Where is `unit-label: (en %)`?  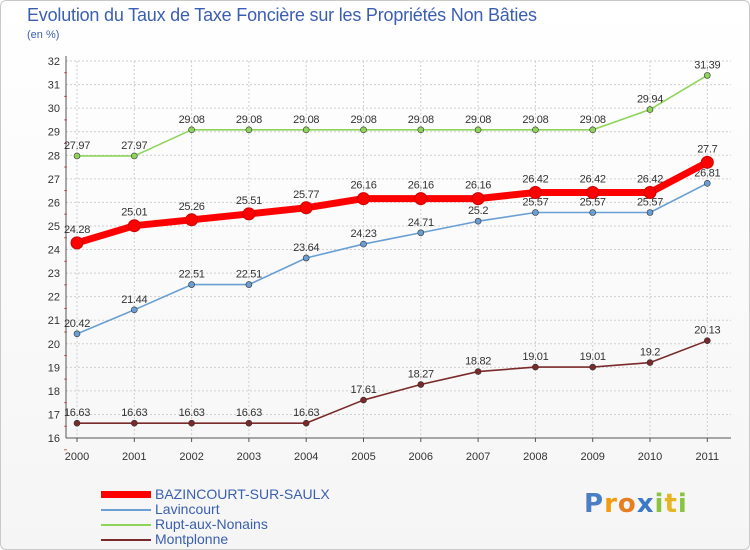
unit-label: (en %) is located at coordinates (43, 35).